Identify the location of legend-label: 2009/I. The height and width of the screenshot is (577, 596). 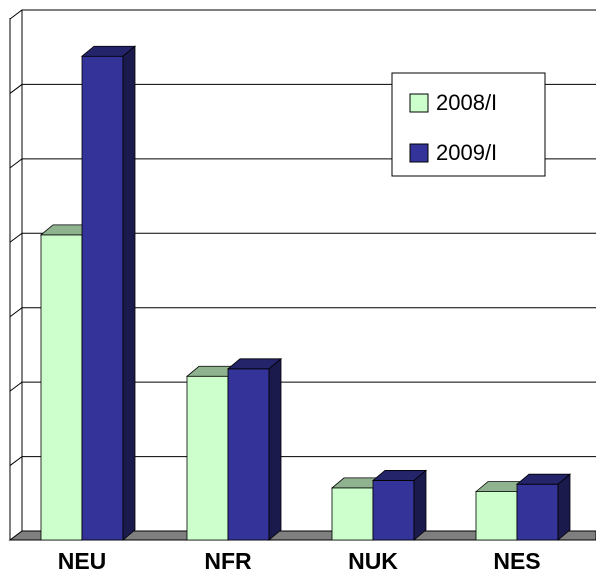
(466, 152).